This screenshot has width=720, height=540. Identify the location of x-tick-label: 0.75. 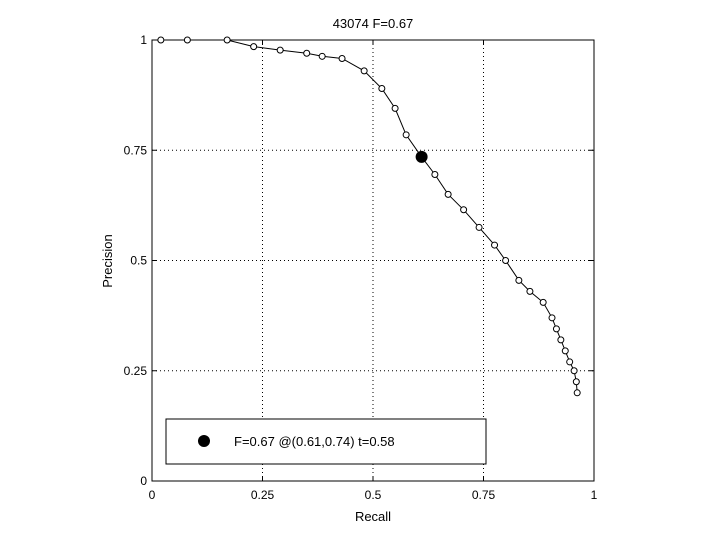
(484, 495).